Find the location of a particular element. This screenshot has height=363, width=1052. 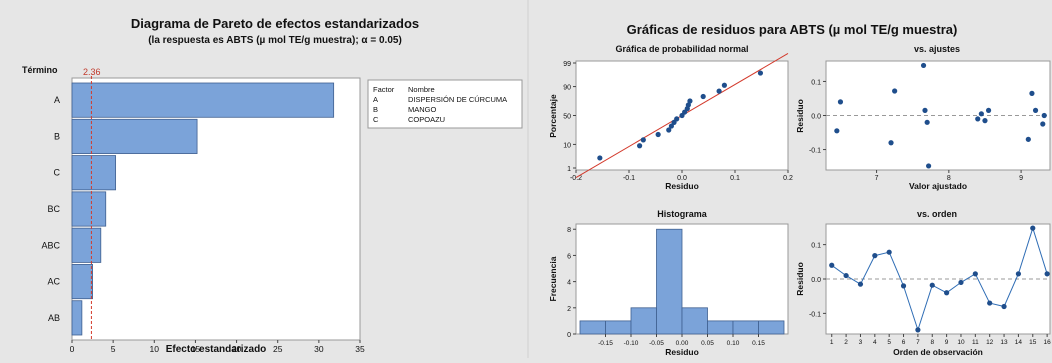

histogram-xlabel: Residuo is located at coordinates (682, 352).